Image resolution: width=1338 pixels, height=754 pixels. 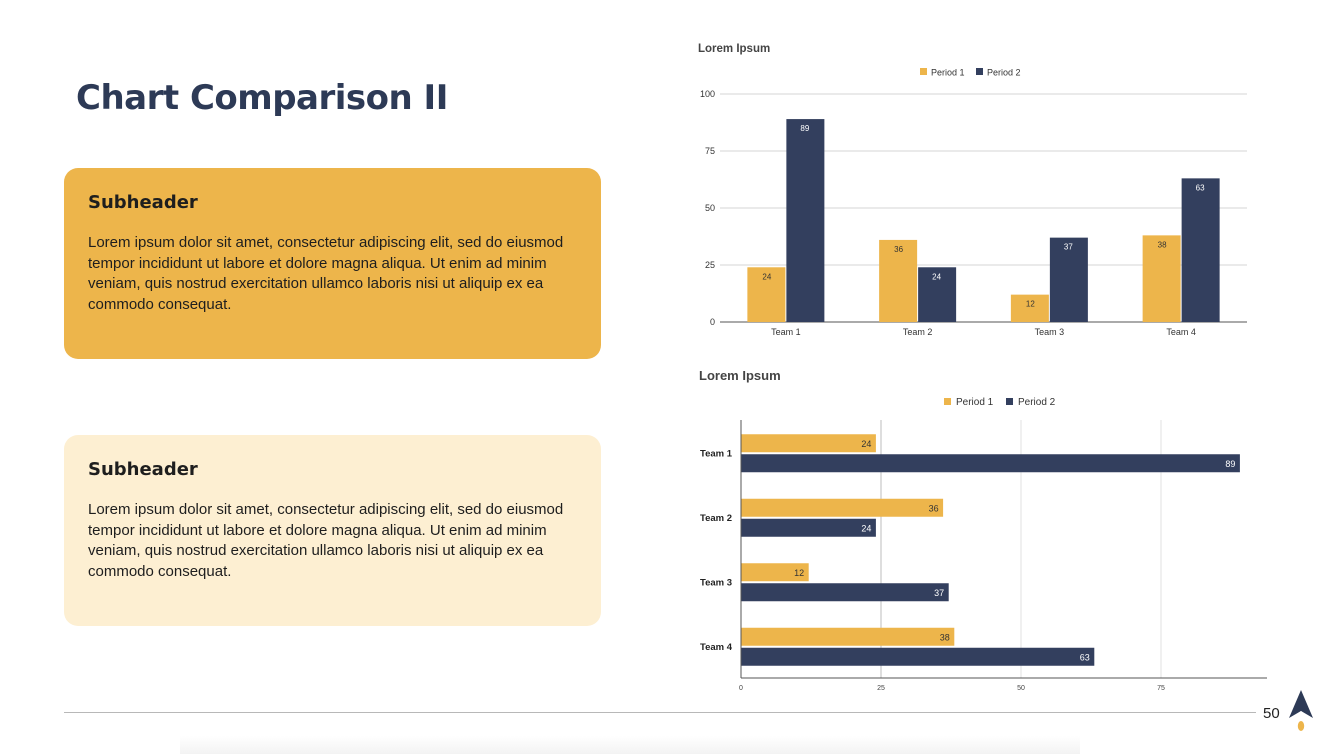 What do you see at coordinates (1271, 713) in the screenshot?
I see `page-number: 50` at bounding box center [1271, 713].